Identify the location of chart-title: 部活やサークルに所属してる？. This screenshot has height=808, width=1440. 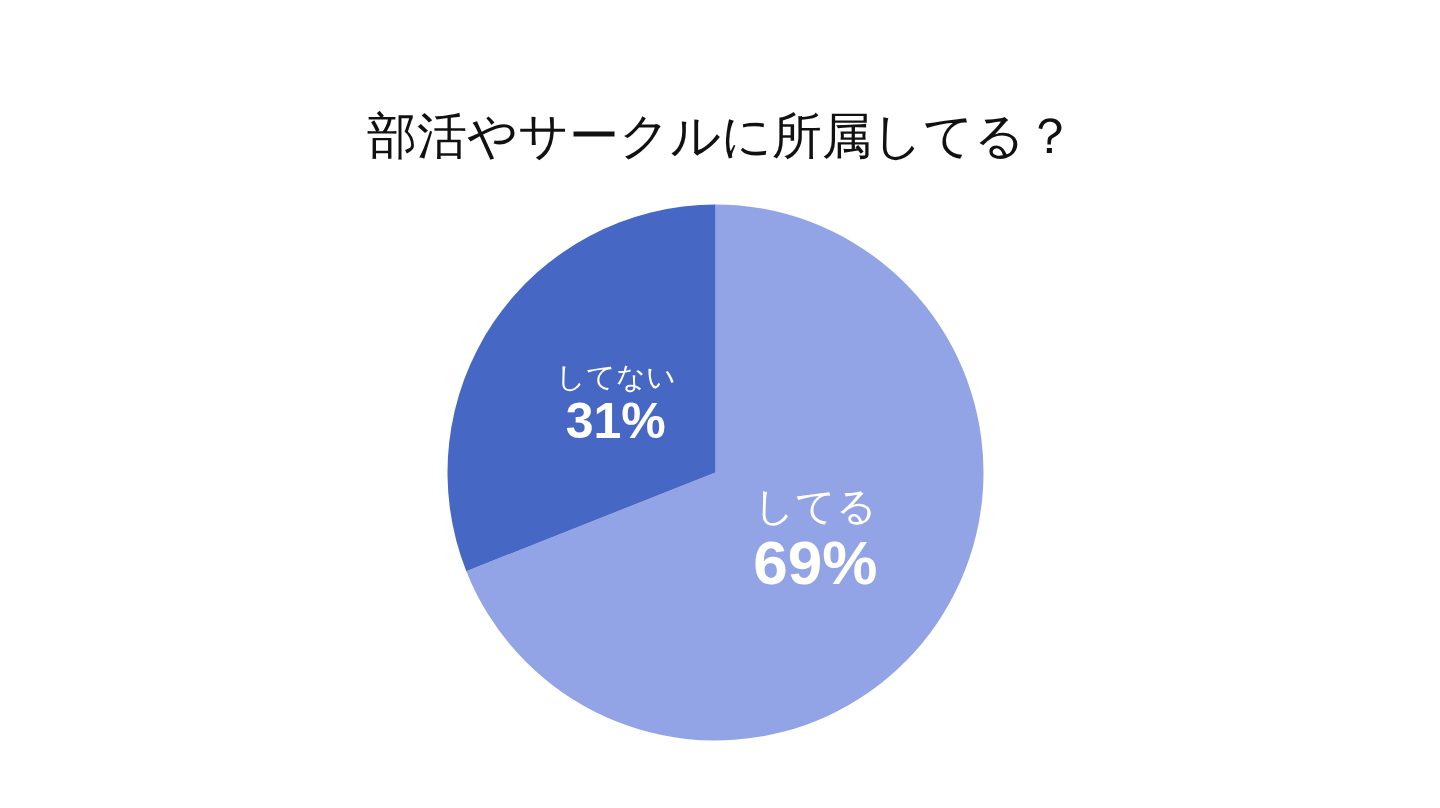
(720, 135).